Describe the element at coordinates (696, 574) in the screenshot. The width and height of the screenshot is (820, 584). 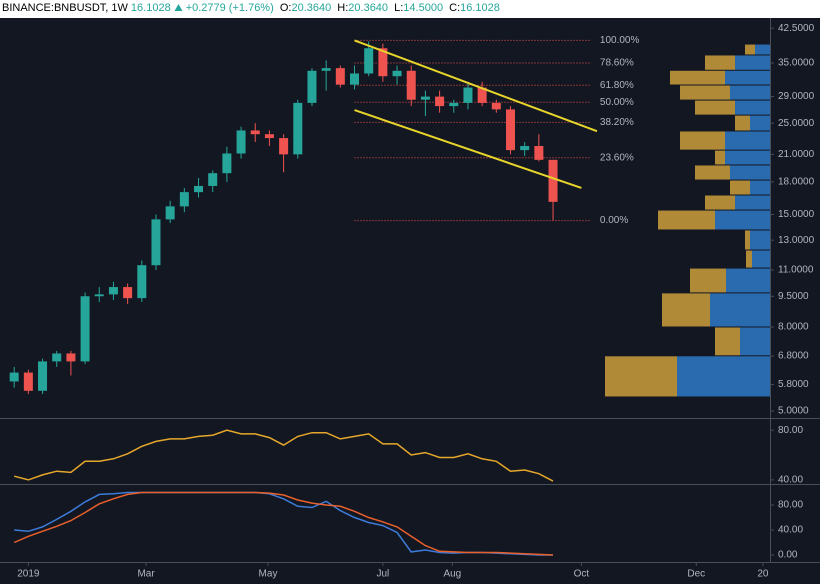
I see `x-tick-label: Dec` at that location.